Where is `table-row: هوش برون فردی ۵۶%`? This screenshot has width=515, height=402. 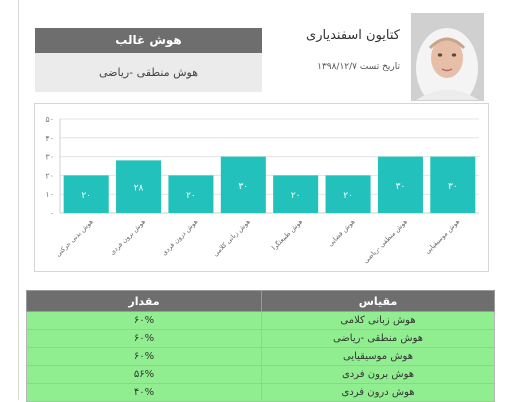 table-row: هوش برون فردی ۵۶% is located at coordinates (260, 374).